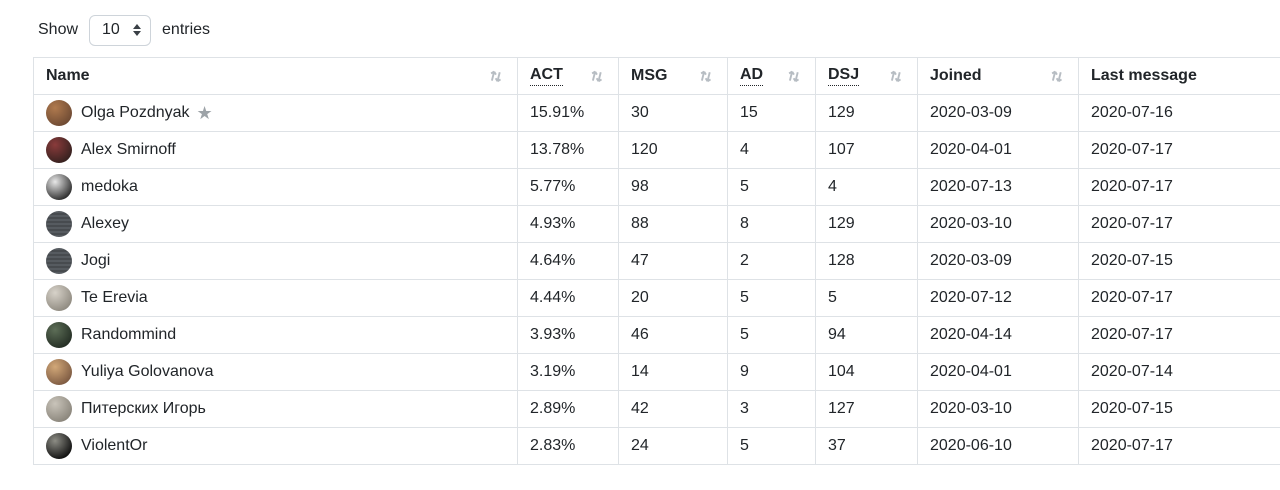 The image size is (1280, 490). I want to click on column-label-dsj: DSJ, so click(844, 76).